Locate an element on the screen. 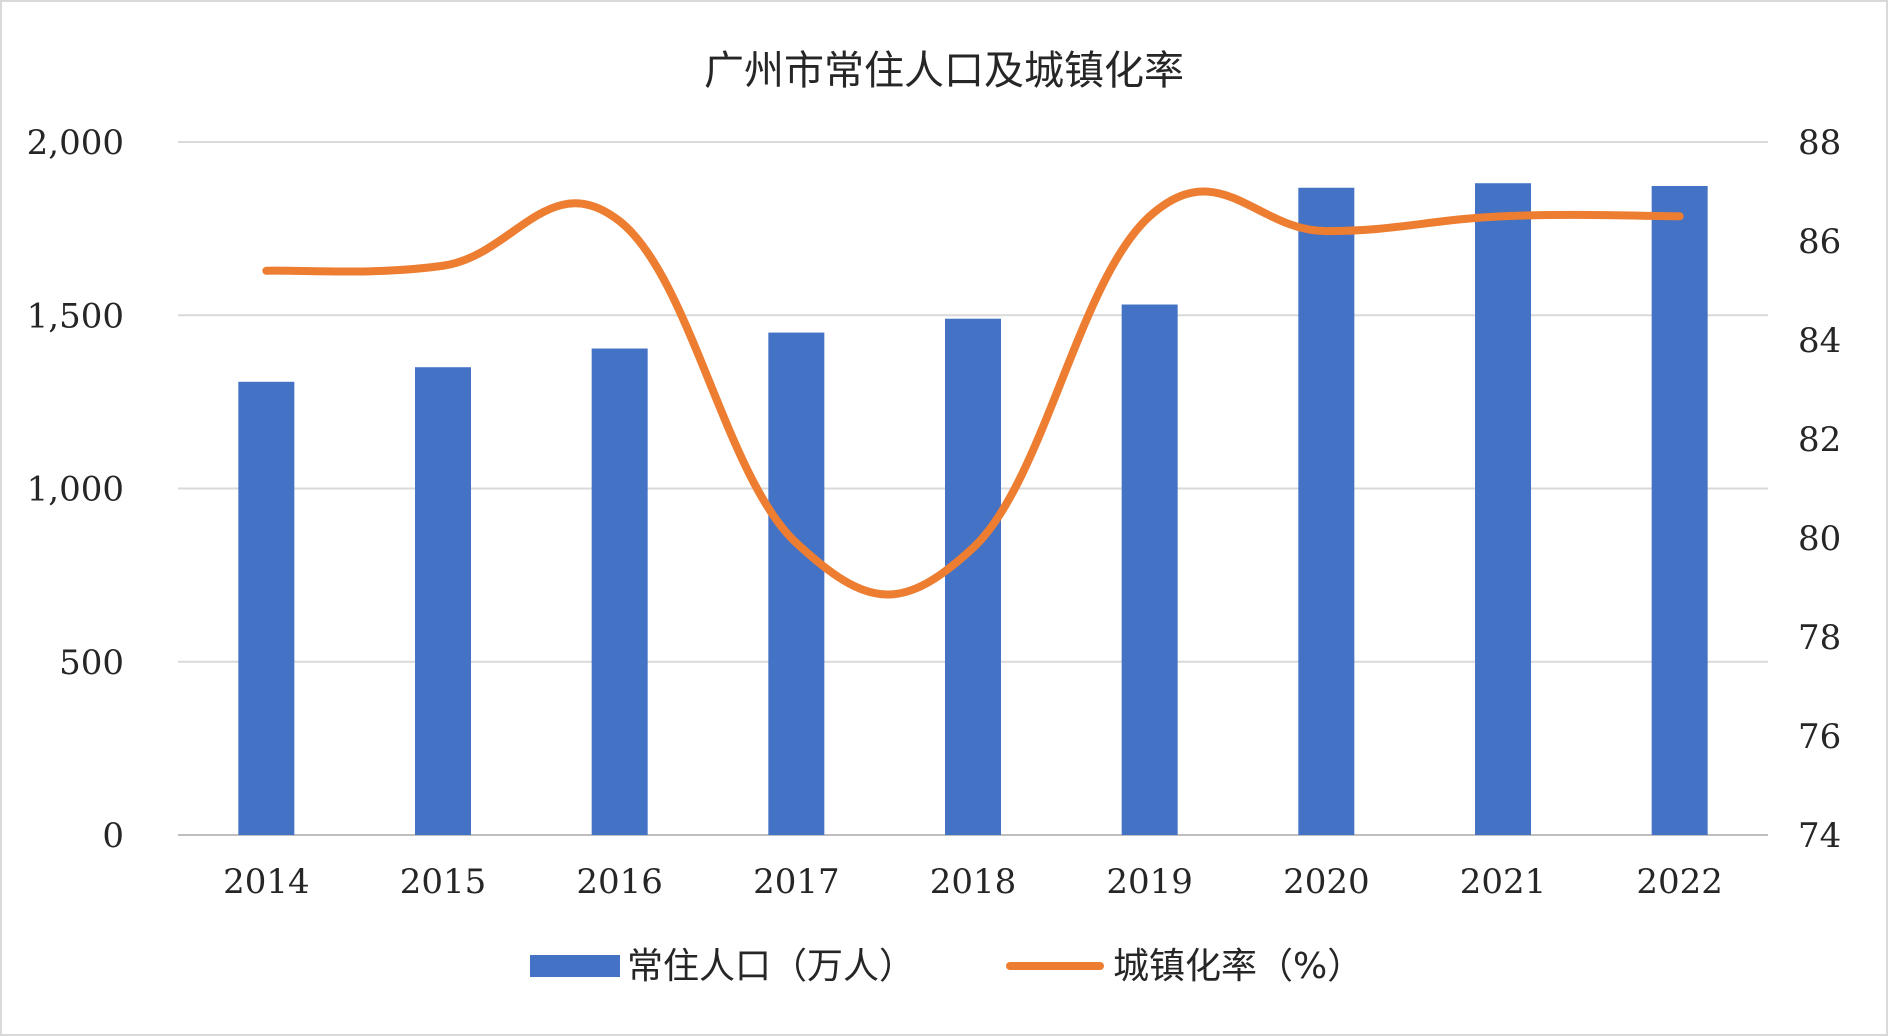 The height and width of the screenshot is (1036, 1888). x-tick-label: 2018 is located at coordinates (973, 882).